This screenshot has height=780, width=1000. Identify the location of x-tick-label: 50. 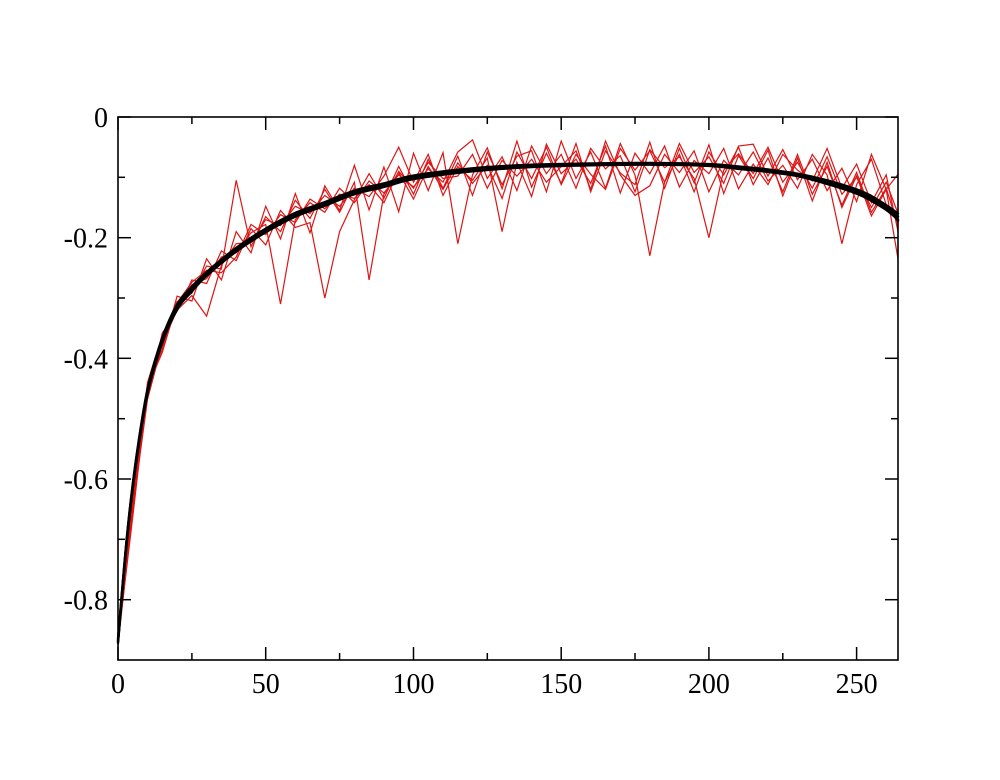
(266, 684).